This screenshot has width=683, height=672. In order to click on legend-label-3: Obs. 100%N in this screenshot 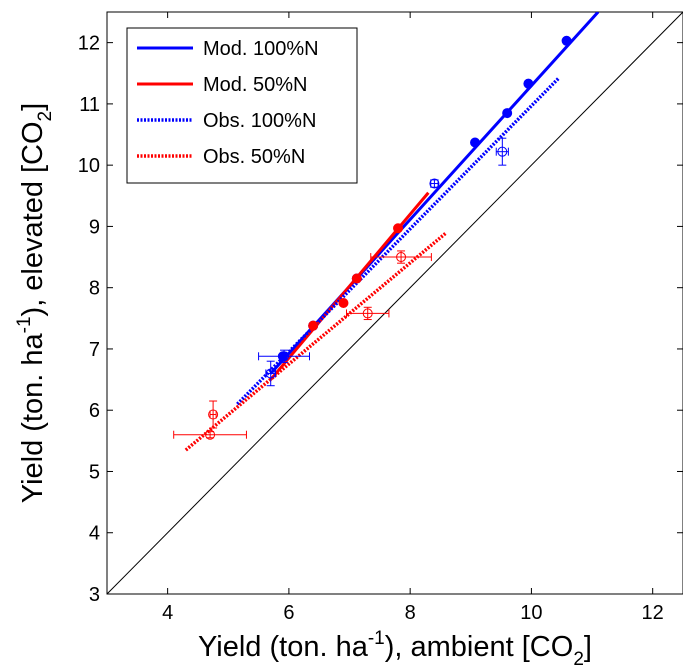, I will do `click(259, 121)`.